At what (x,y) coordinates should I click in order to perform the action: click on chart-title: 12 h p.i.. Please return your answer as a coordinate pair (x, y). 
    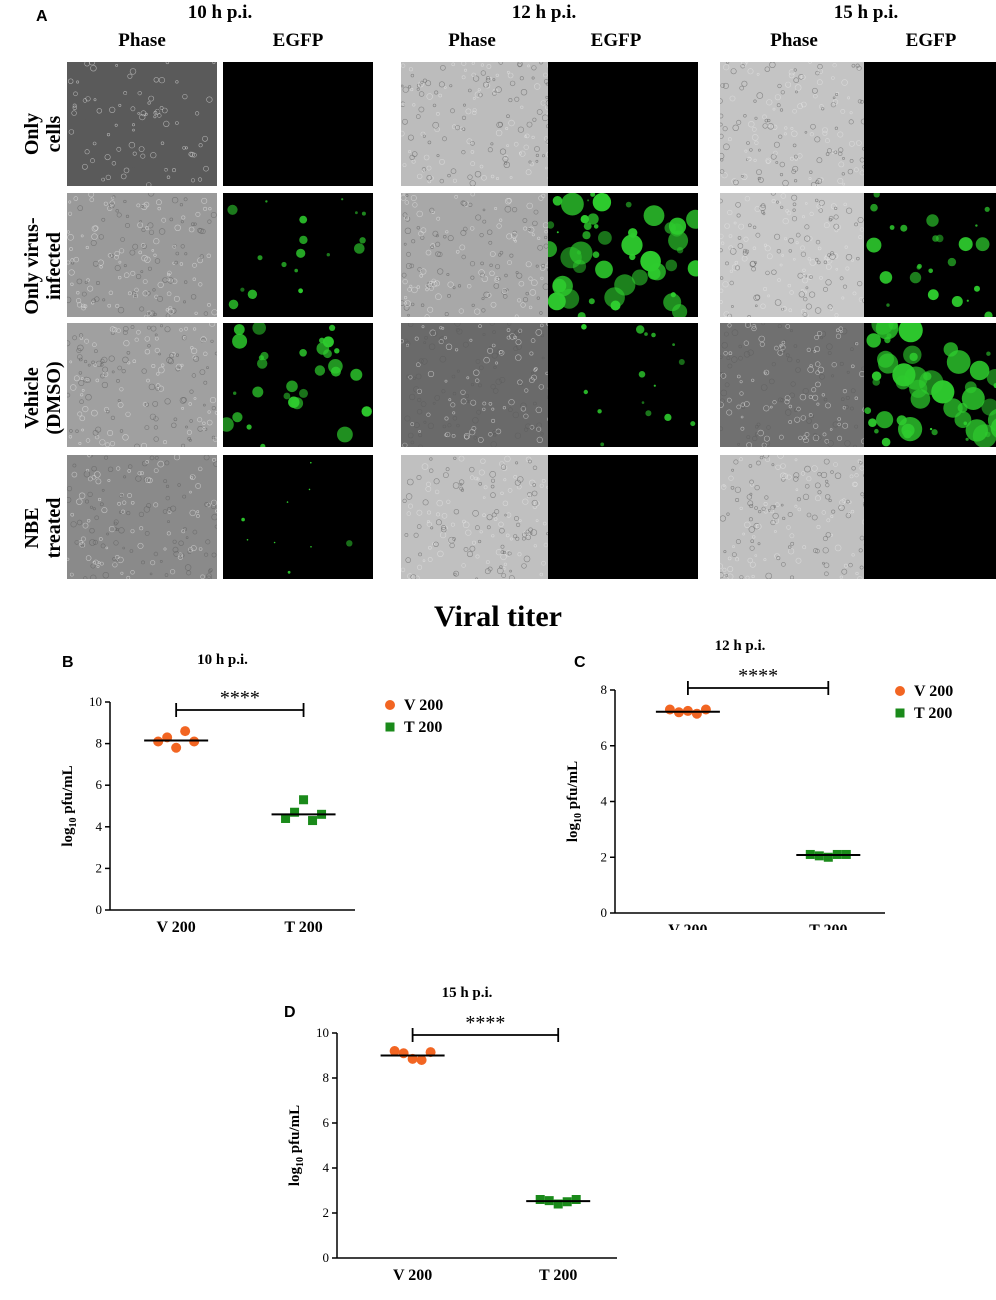
    Looking at the image, I should click on (740, 646).